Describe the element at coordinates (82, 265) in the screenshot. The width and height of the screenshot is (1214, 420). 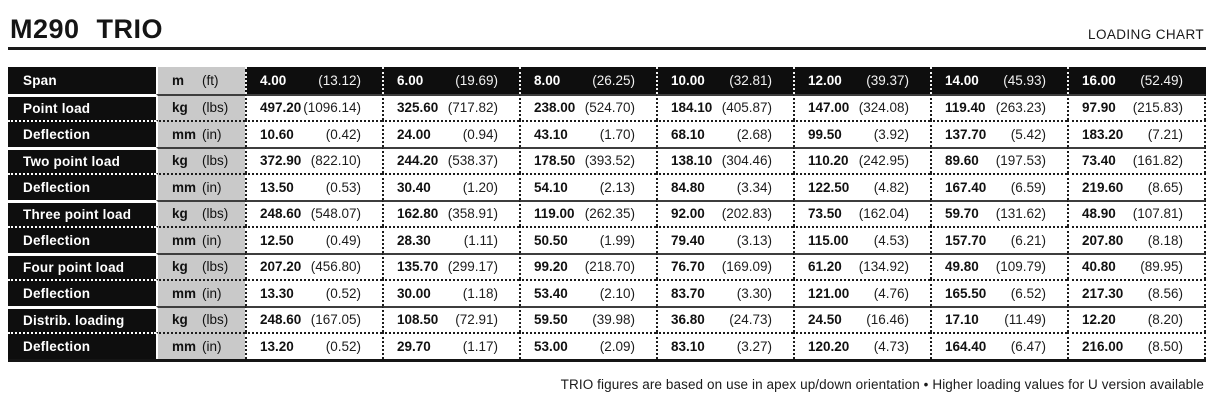
I see `row-label: Four point load` at that location.